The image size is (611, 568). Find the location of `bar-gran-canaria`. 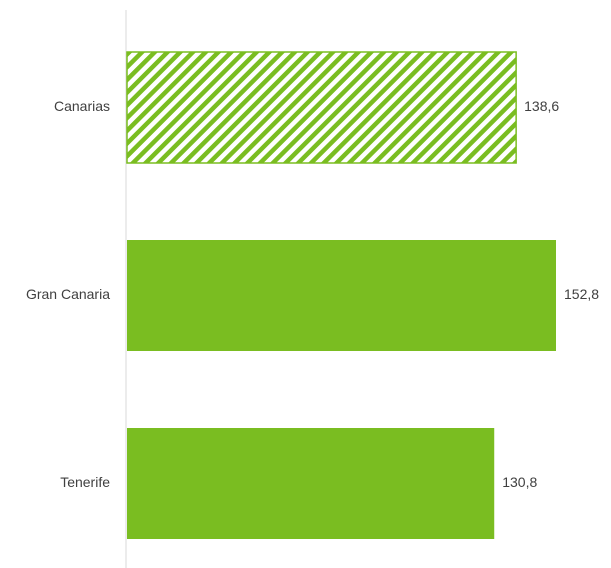

bar-gran-canaria is located at coordinates (341, 295).